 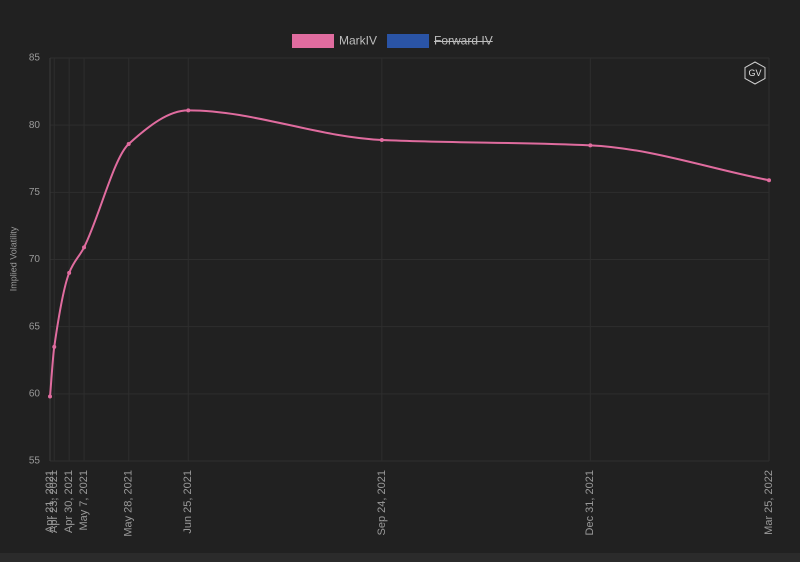 I want to click on logo-hexagon, so click(x=755, y=73).